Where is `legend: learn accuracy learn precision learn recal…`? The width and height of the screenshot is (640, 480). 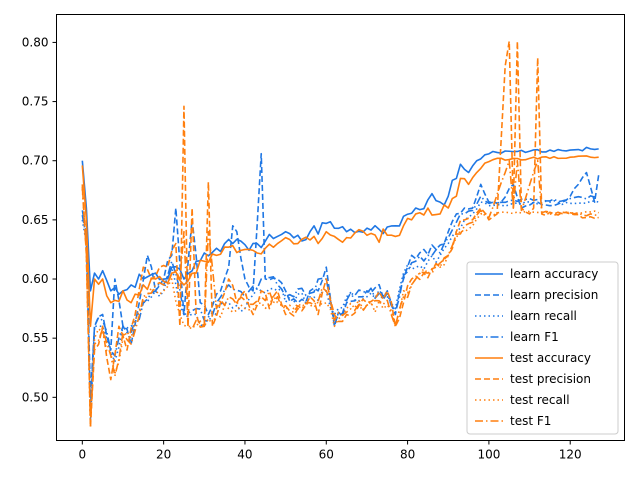 legend: learn accuracy learn precision learn recal… is located at coordinates (542, 348).